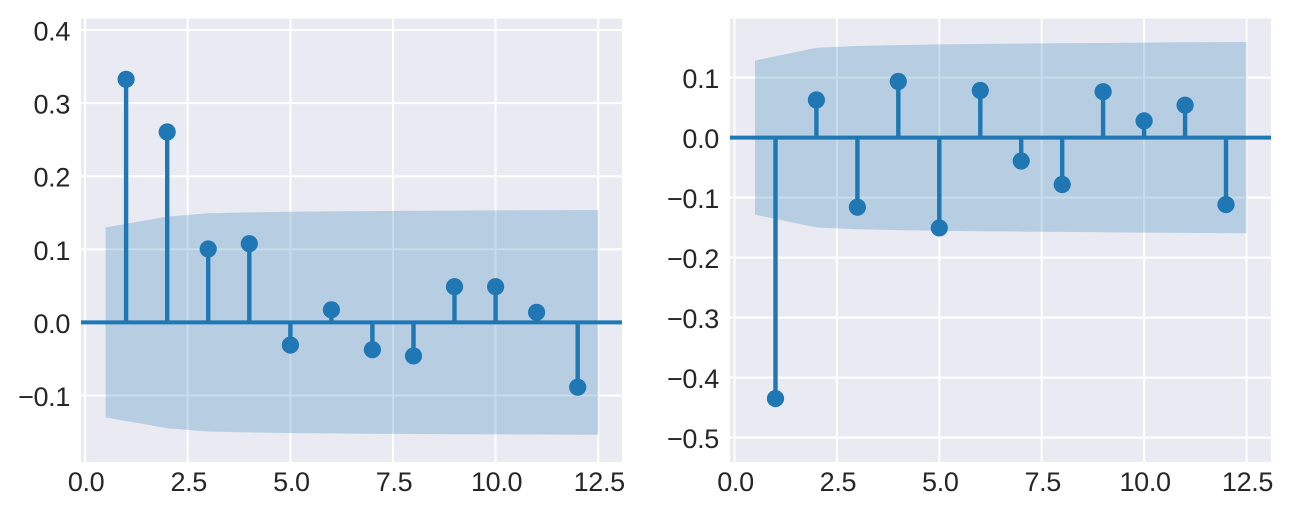 The height and width of the screenshot is (515, 1291). What do you see at coordinates (693, 439) in the screenshot?
I see `svg-text: −0.5` at bounding box center [693, 439].